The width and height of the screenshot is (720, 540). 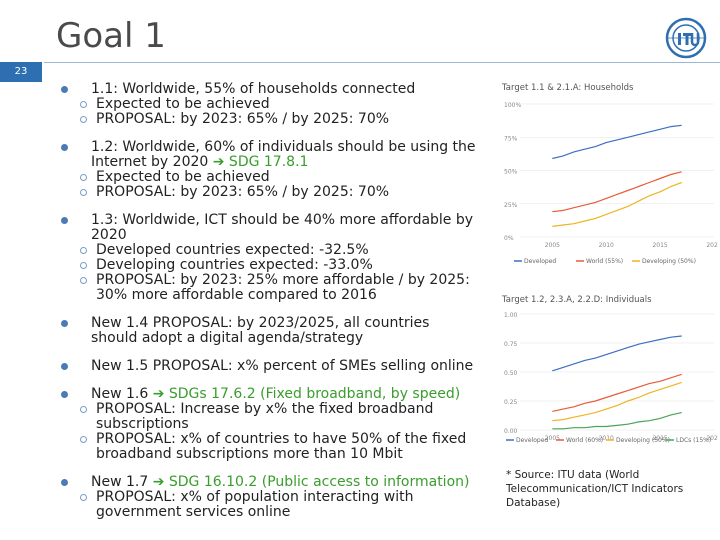 What do you see at coordinates (512, 105) in the screenshot?
I see `y-tick-label: 100%` at bounding box center [512, 105].